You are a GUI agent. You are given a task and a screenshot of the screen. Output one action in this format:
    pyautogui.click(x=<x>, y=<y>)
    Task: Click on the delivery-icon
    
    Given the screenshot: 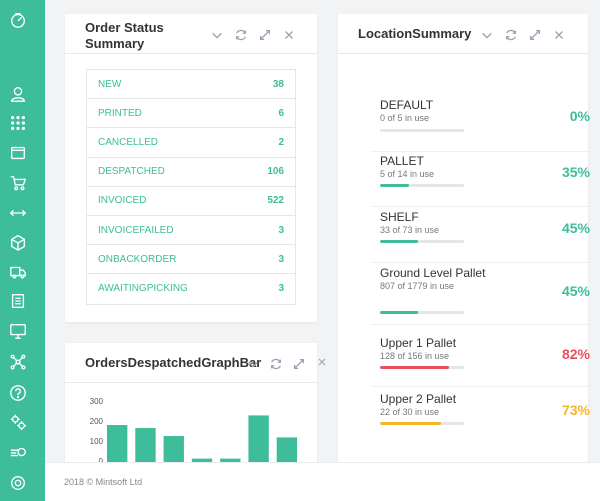 What is the action you would take?
    pyautogui.click(x=18, y=452)
    